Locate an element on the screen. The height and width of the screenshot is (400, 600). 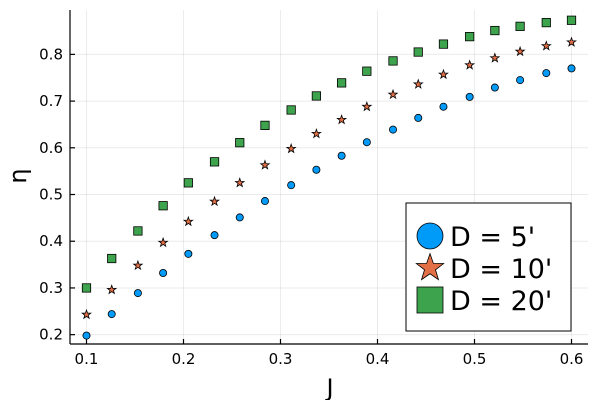
legend-label: D = 20' is located at coordinates (501, 301).